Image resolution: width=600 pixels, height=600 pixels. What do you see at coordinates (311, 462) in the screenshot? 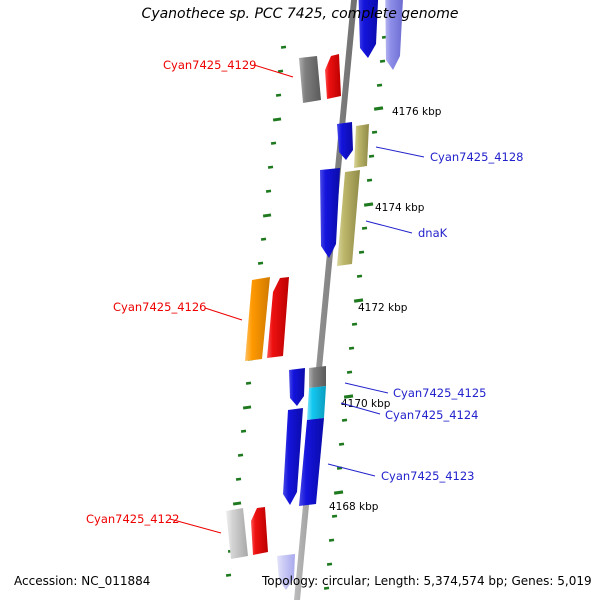
I see `feature-bar-4123-blue` at bounding box center [311, 462].